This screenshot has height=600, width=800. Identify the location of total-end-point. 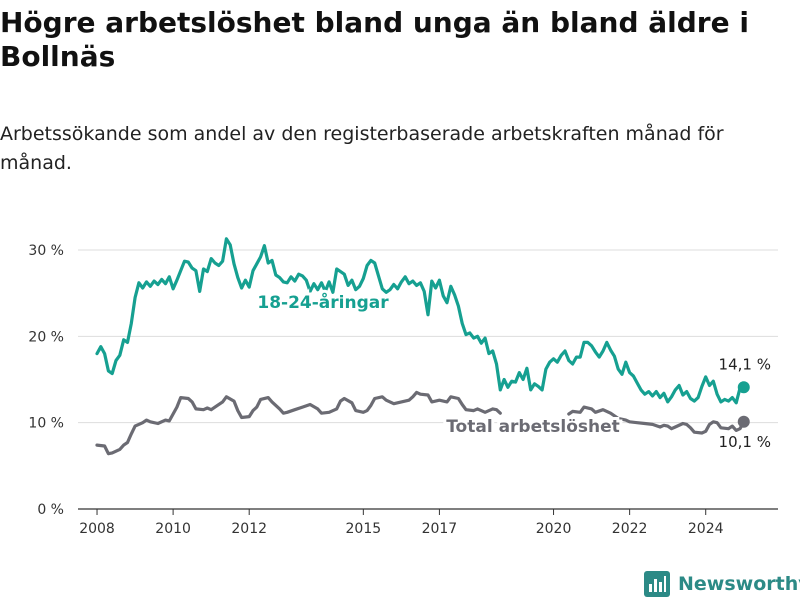
(743, 421).